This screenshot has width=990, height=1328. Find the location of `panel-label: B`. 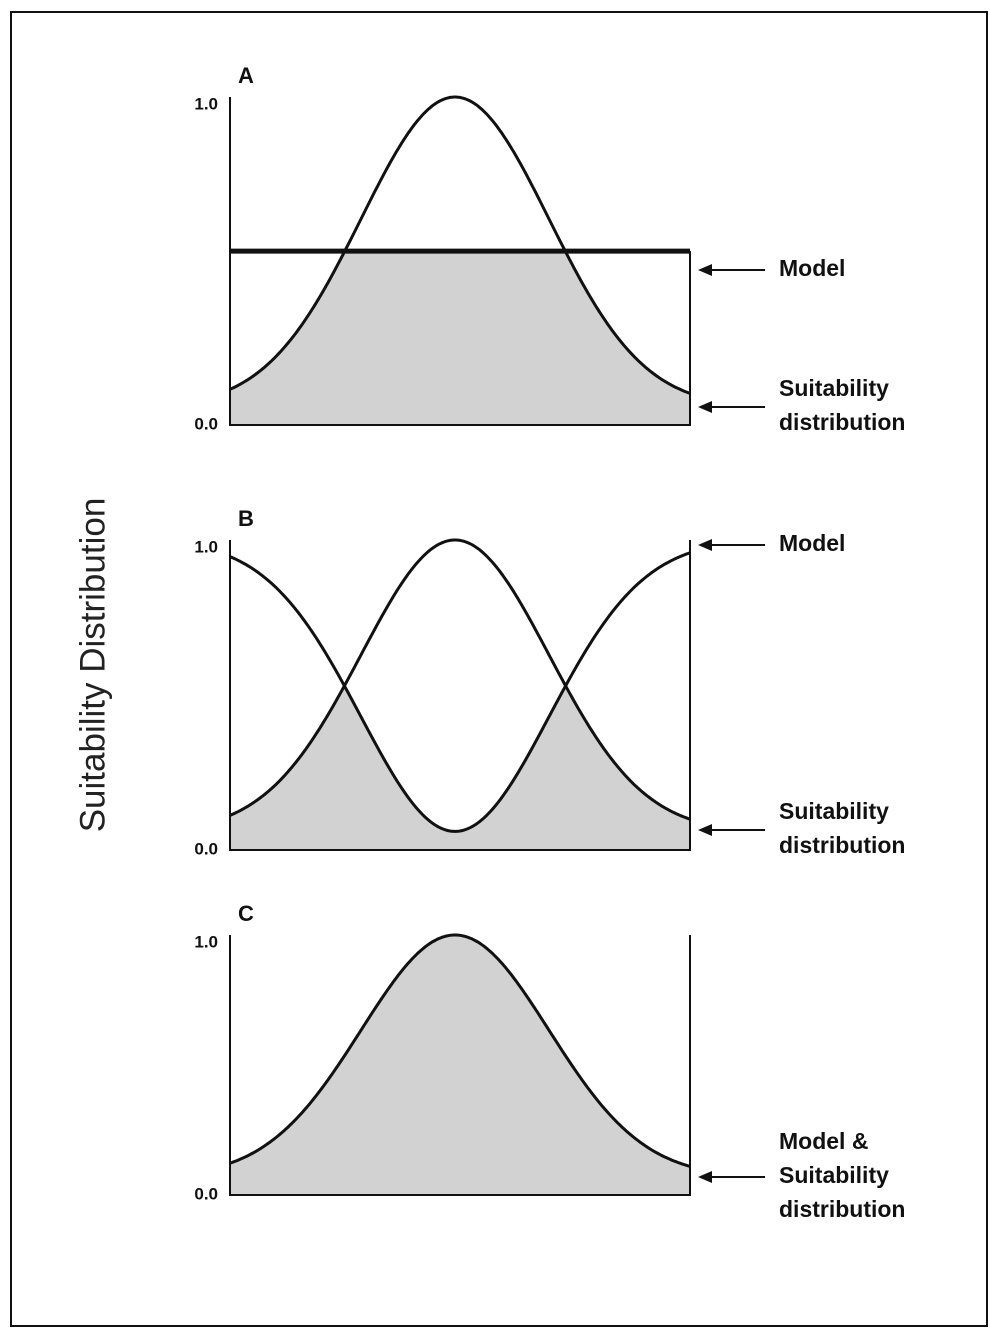

panel-label: B is located at coordinates (246, 518).